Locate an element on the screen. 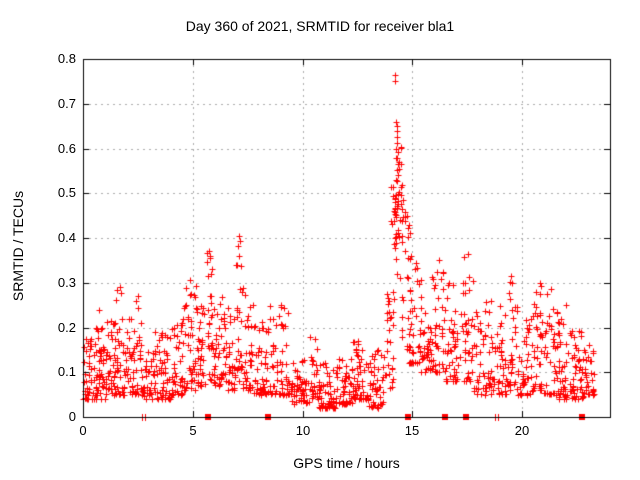 Image resolution: width=640 pixels, height=480 pixels. y-axis-tick-label: 0.1 is located at coordinates (66, 371).